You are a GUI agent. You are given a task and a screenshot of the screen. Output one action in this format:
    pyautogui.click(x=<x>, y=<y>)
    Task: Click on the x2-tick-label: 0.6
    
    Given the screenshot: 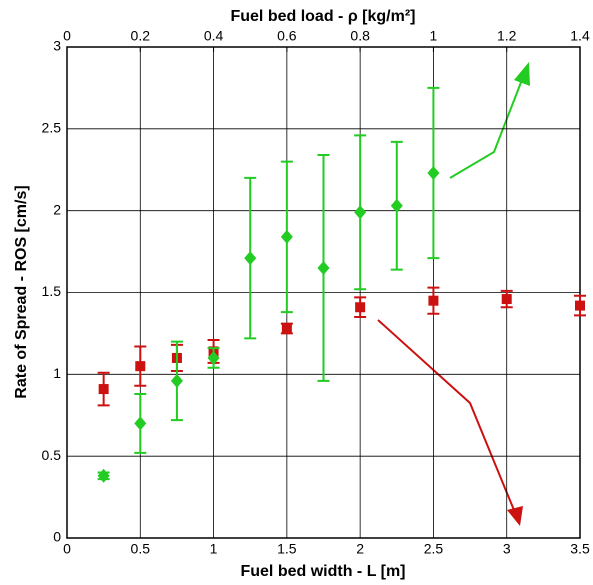 What is the action you would take?
    pyautogui.click(x=287, y=36)
    